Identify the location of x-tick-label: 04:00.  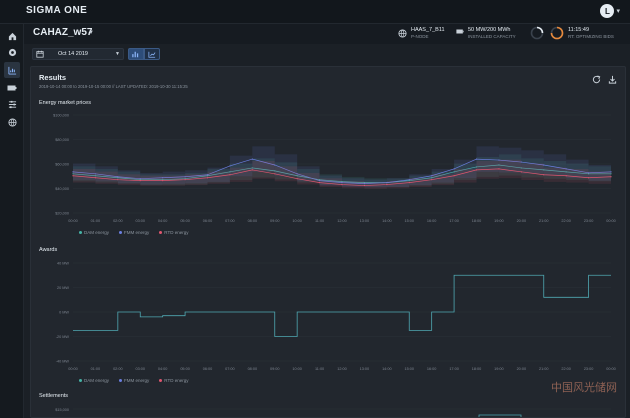
(163, 369).